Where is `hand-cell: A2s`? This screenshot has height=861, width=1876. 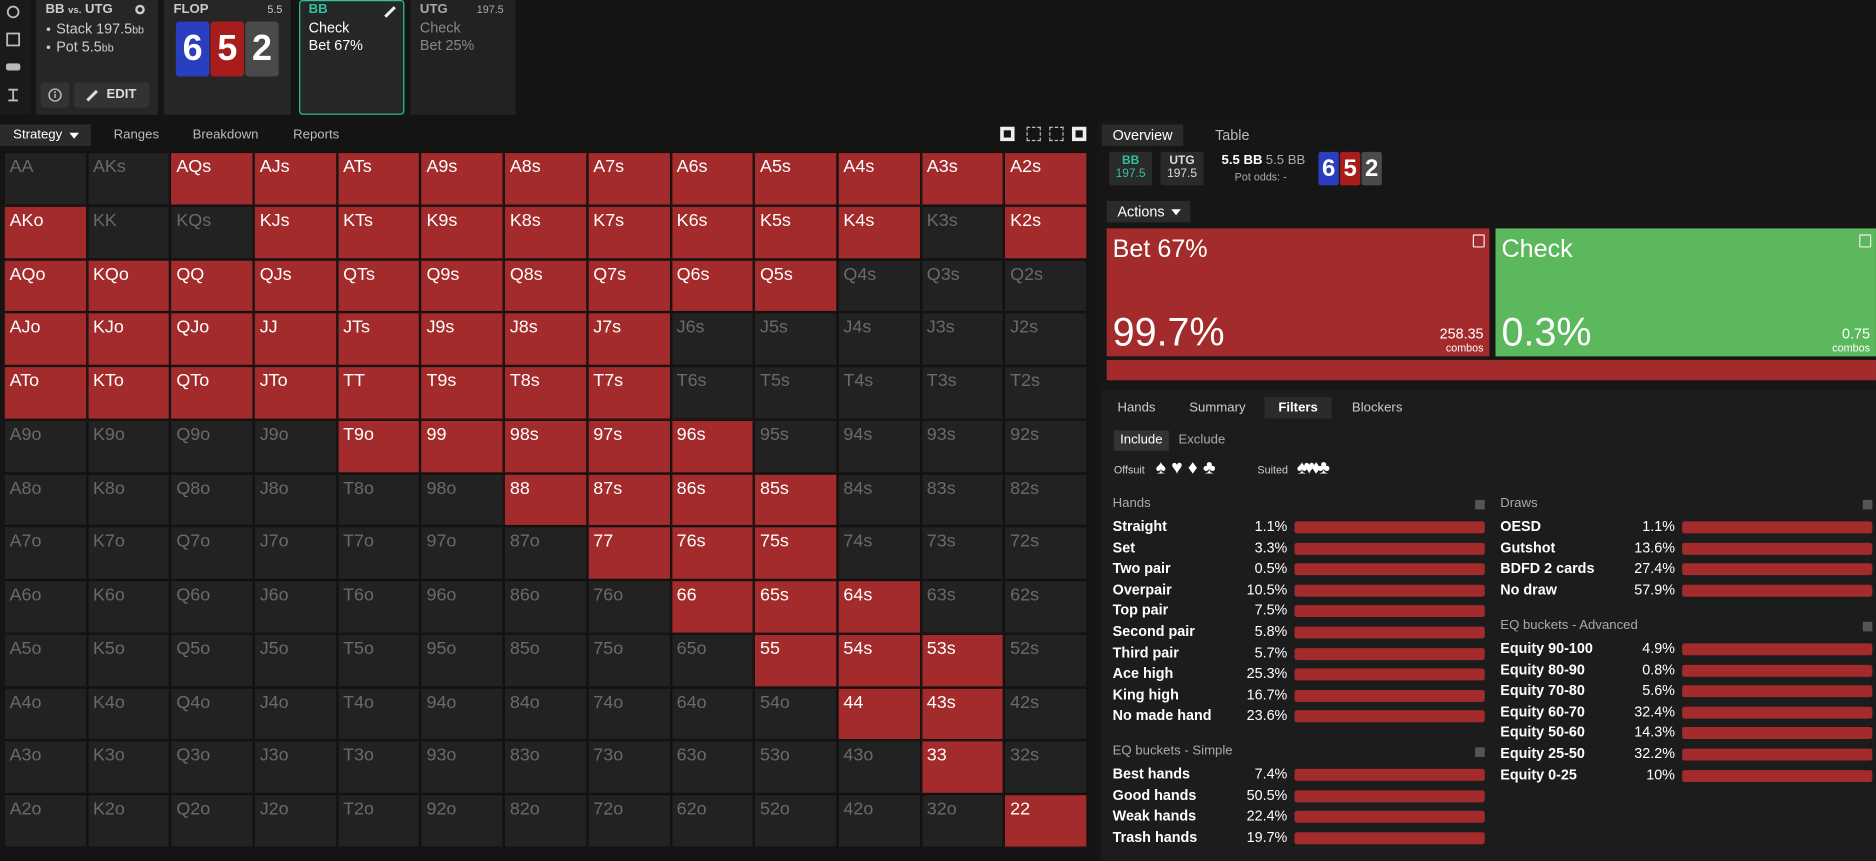 hand-cell: A2s is located at coordinates (1046, 178).